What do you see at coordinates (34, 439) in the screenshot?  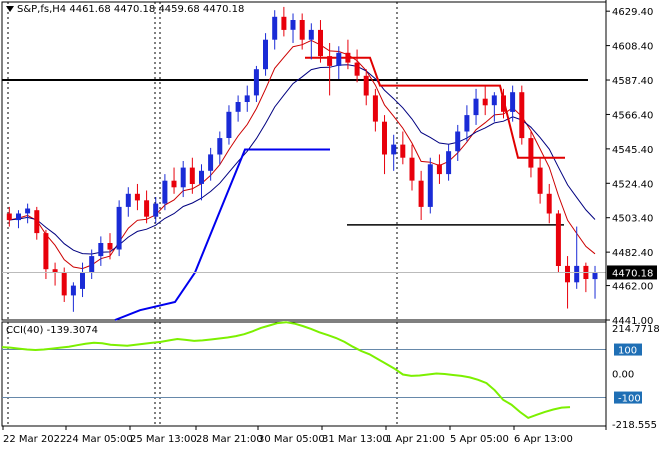 I see `time-tick-label: 22 Mar 2022` at bounding box center [34, 439].